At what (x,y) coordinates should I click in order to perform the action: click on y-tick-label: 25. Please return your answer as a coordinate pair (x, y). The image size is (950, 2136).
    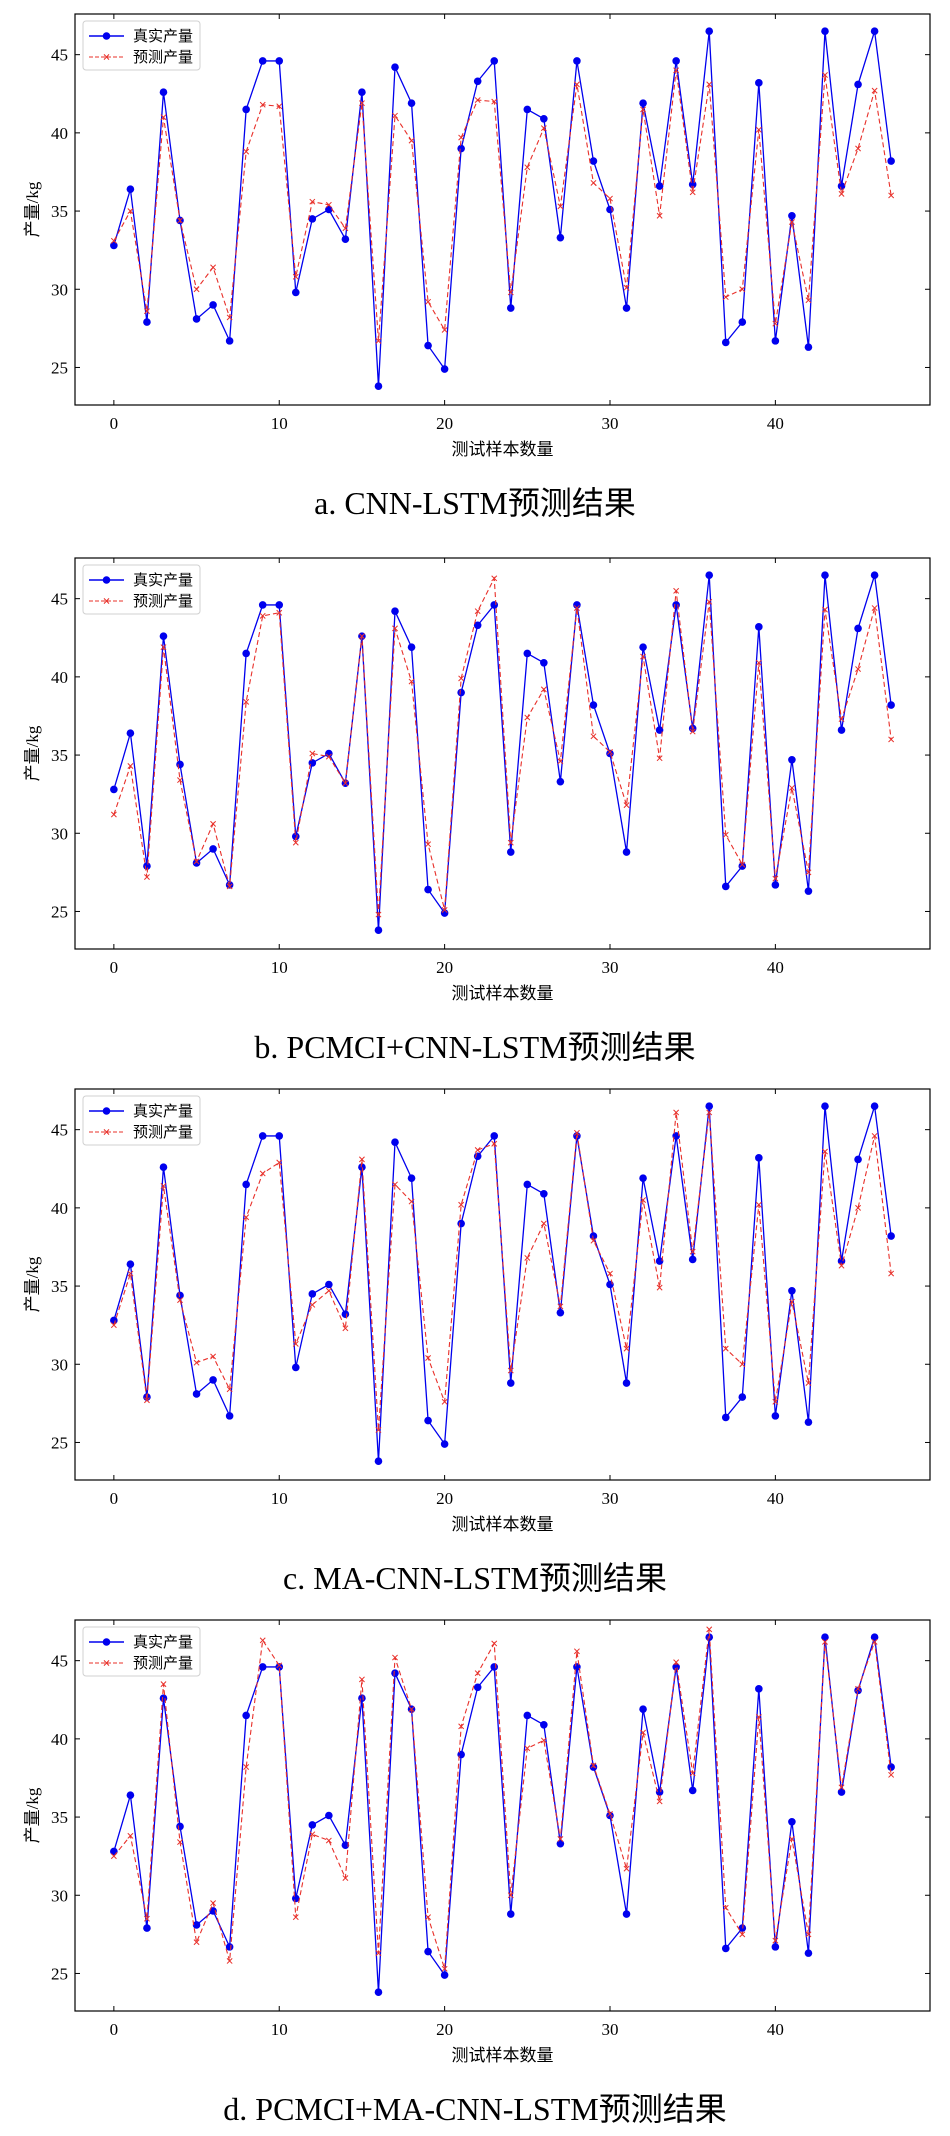
    Looking at the image, I should click on (59, 367).